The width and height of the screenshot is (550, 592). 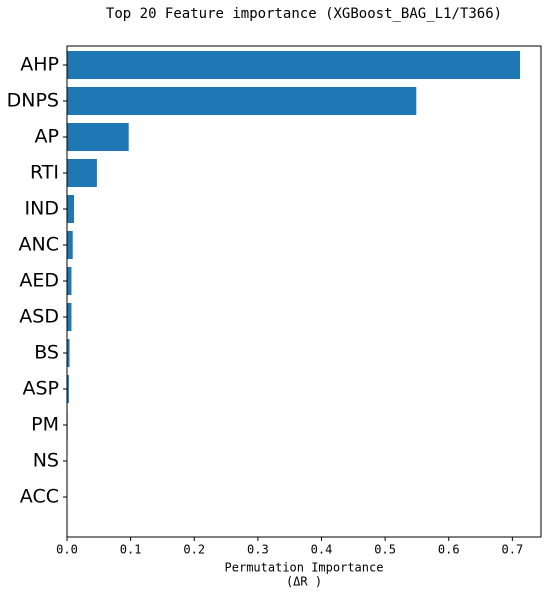 What do you see at coordinates (39, 317) in the screenshot?
I see `y-tick-label: ASD` at bounding box center [39, 317].